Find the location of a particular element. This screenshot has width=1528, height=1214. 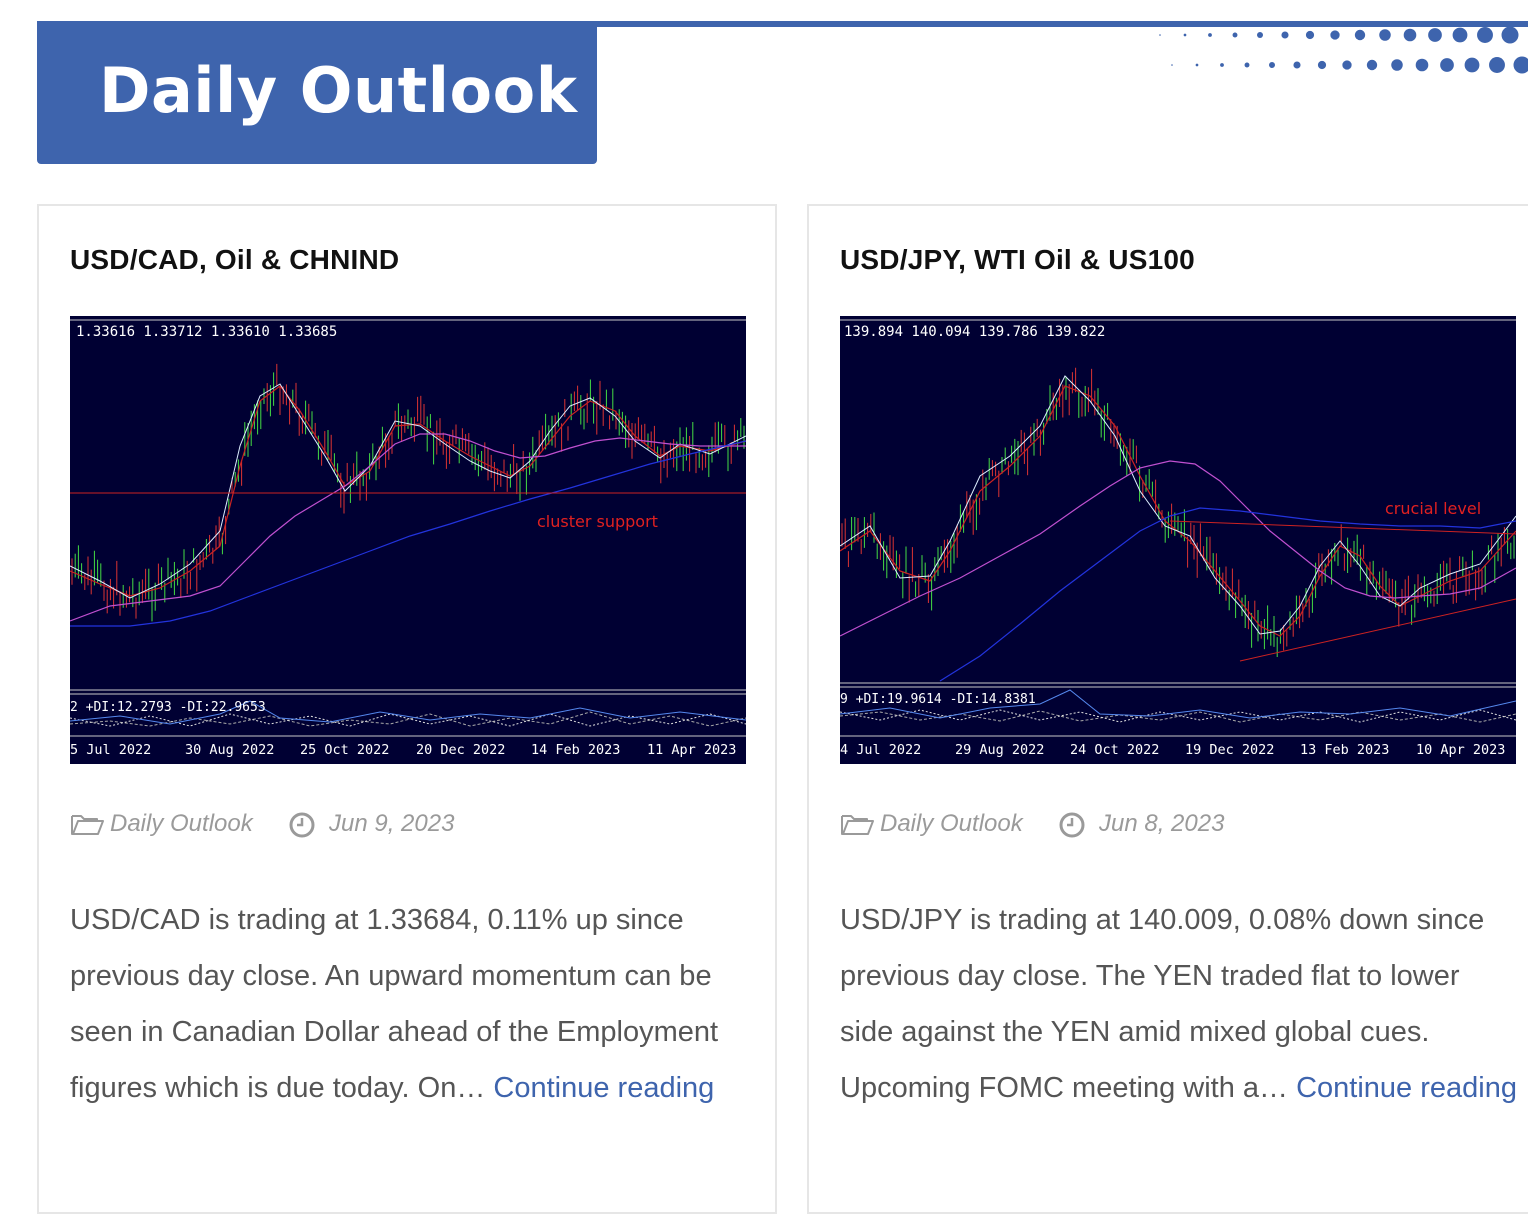

post-title: USD/CAD, Oil & CHNIND is located at coordinates (234, 260).